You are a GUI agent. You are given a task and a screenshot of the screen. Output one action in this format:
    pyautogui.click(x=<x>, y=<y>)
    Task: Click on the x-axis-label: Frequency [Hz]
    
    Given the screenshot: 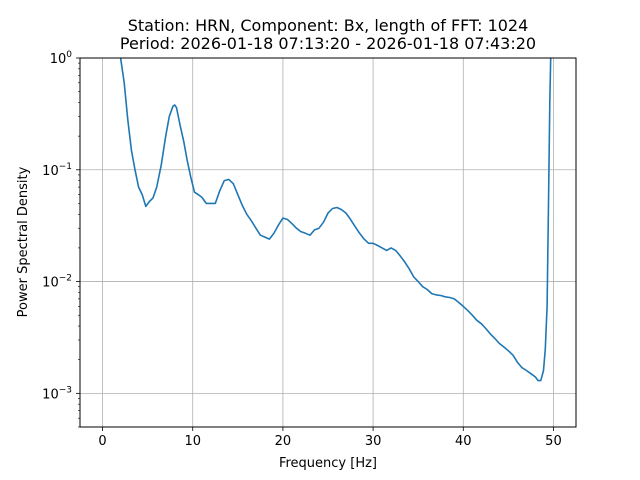 What is the action you would take?
    pyautogui.click(x=328, y=463)
    